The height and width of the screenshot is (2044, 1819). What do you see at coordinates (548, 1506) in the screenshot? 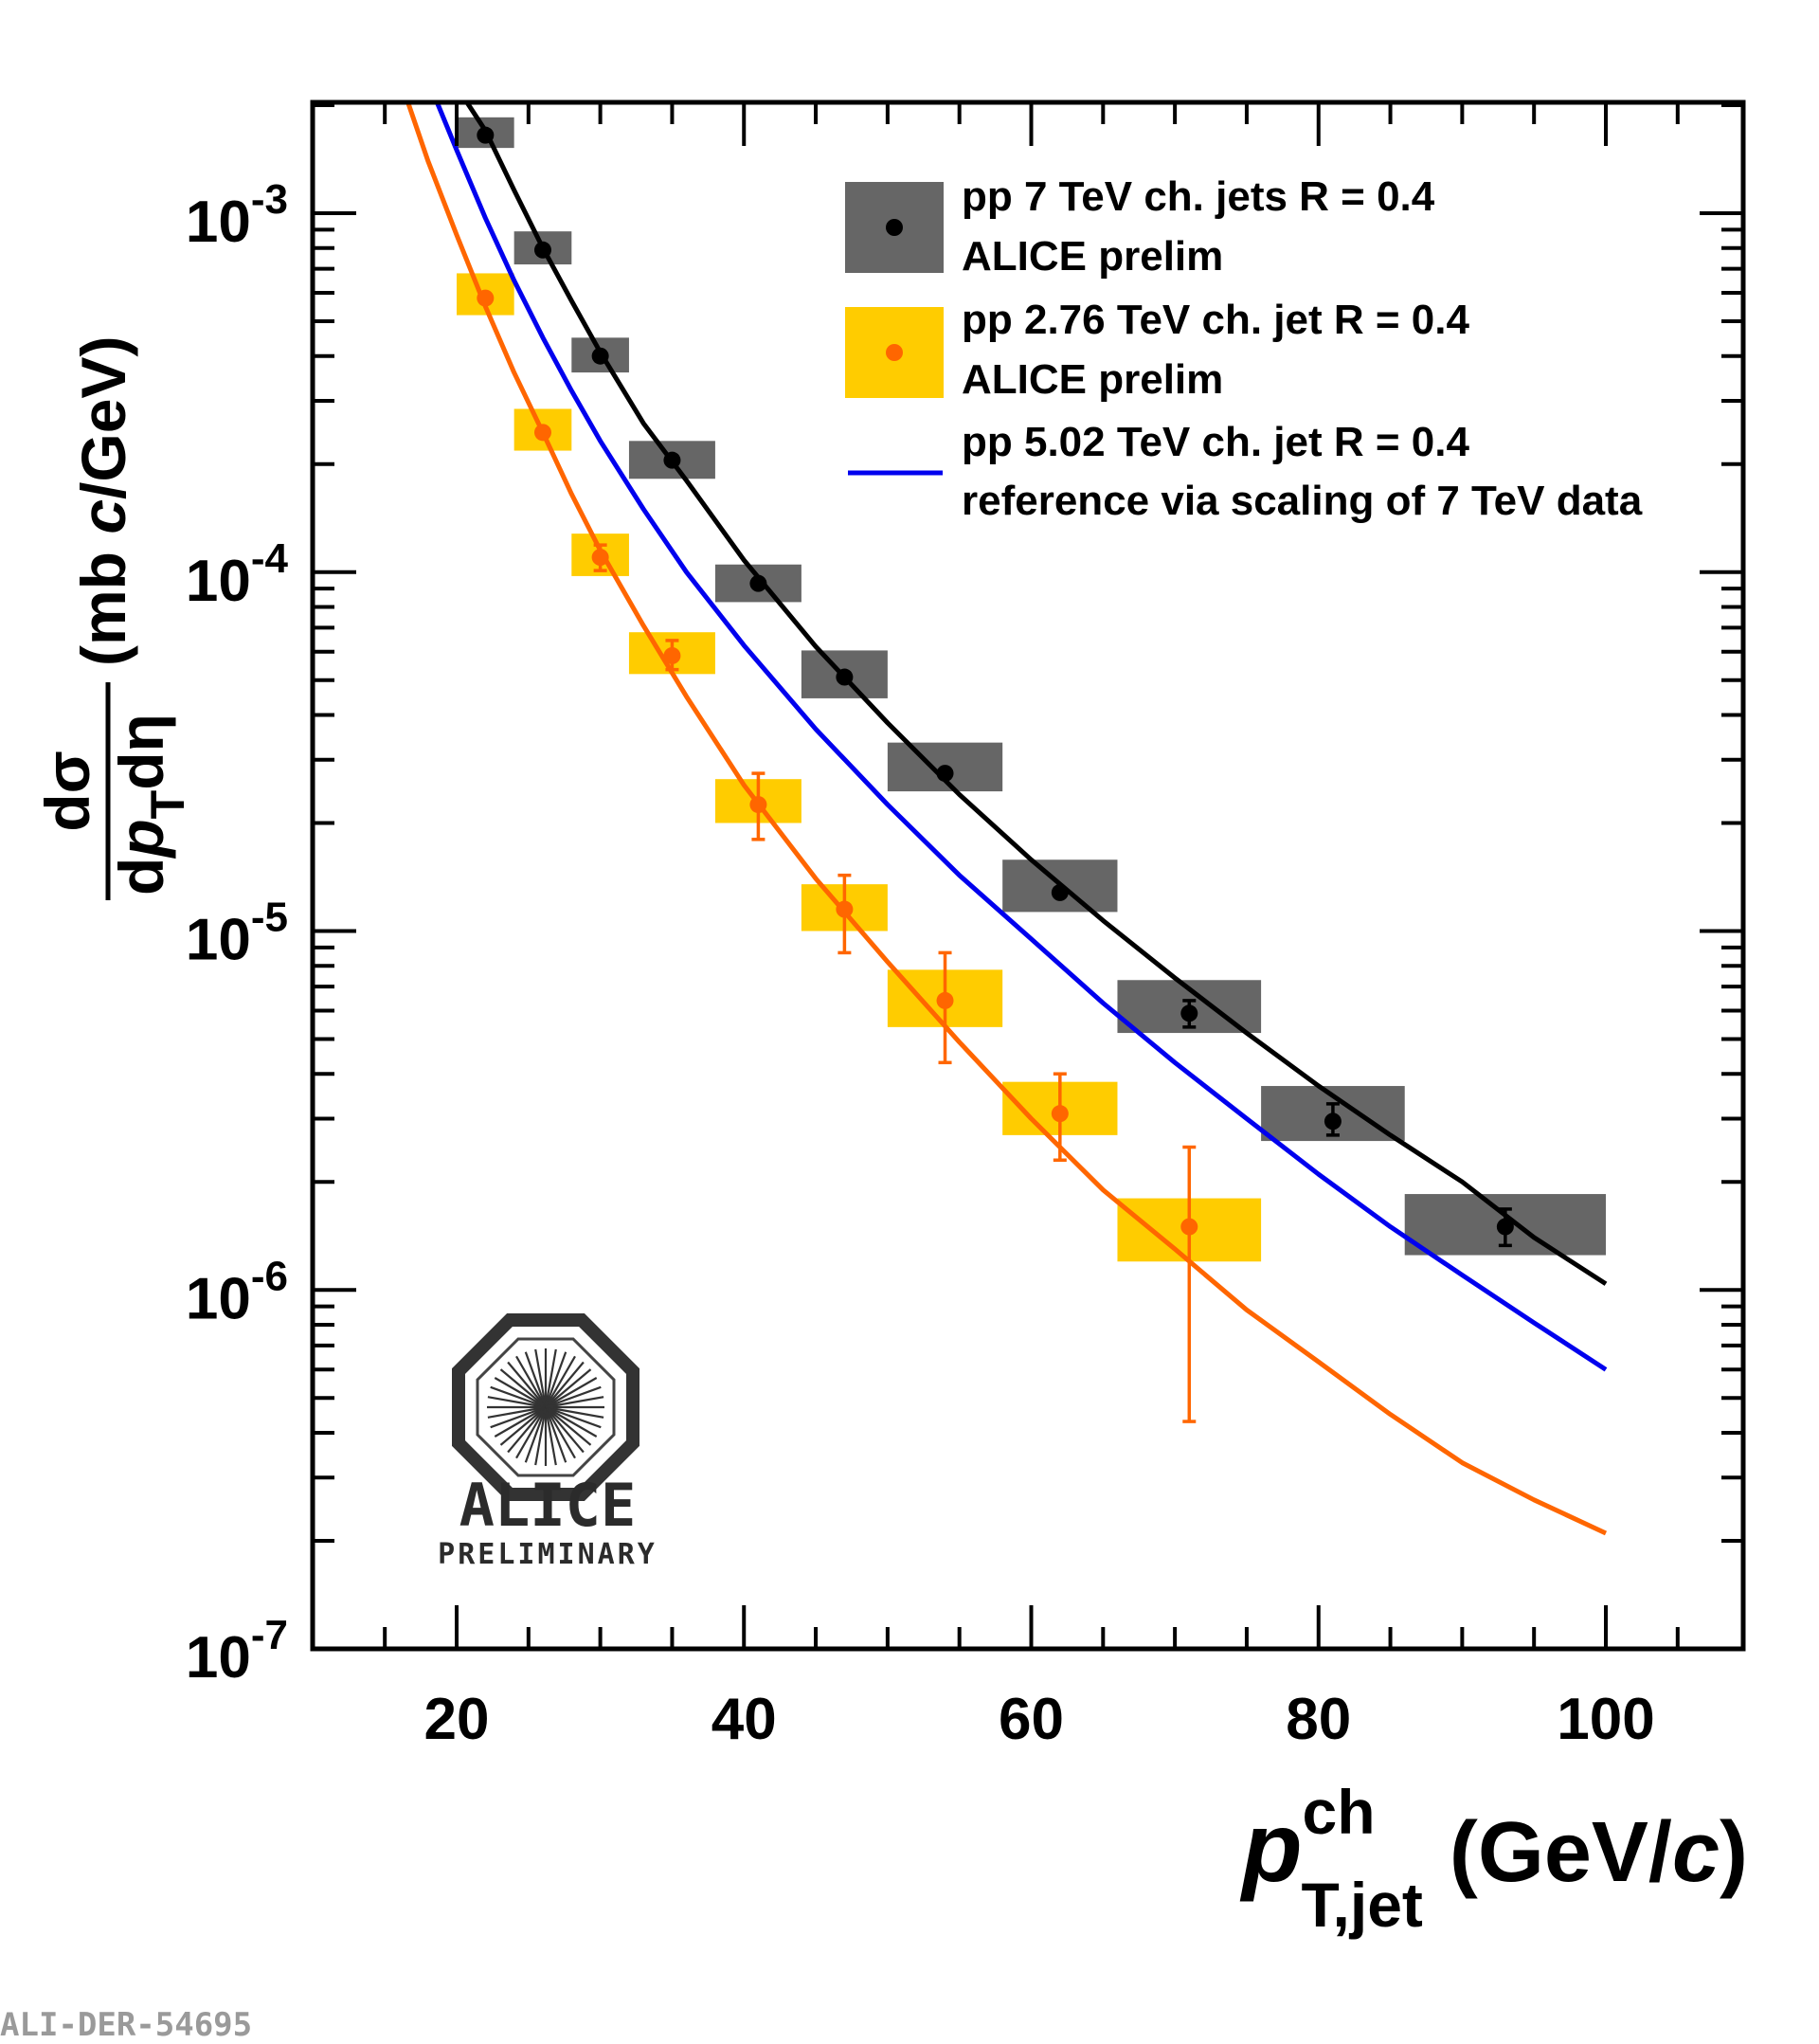
I see `alice-logo-name: ALICE` at bounding box center [548, 1506].